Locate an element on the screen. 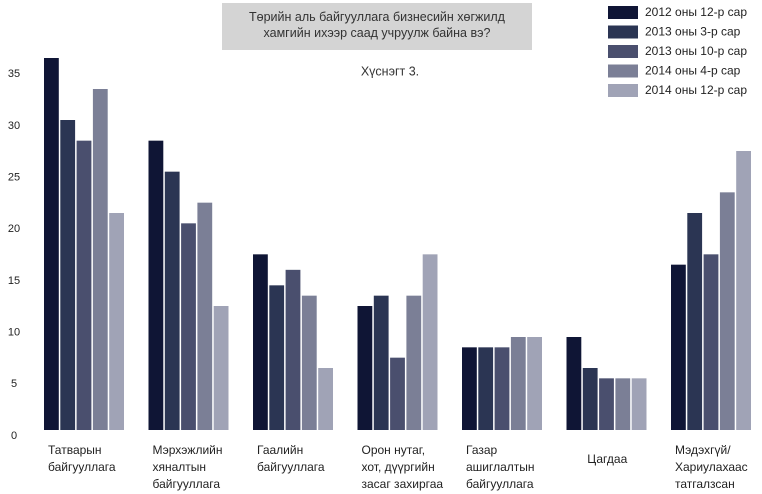  legend-label: 2012 оны 12-р сар is located at coordinates (696, 12).